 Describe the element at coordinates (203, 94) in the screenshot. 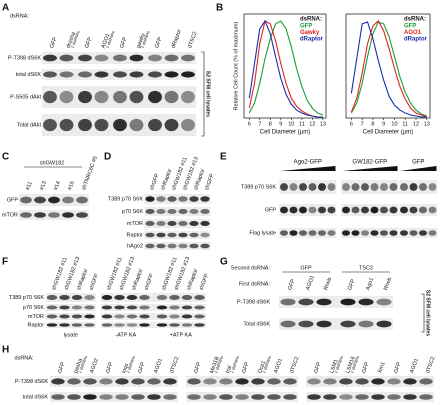

I see `bracket` at that location.